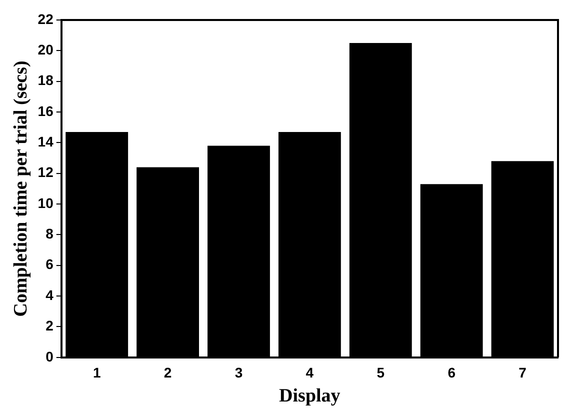 This screenshot has height=417, width=574. Describe the element at coordinates (46, 50) in the screenshot. I see `y-tick-label: 20` at that location.